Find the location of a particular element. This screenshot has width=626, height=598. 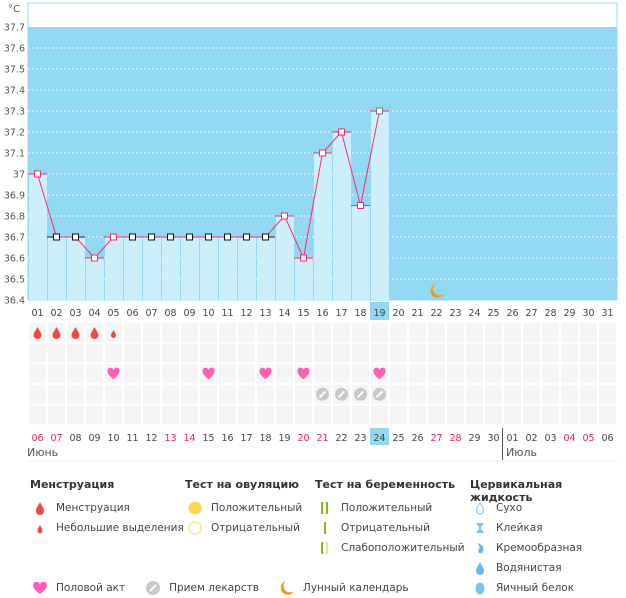

y-tick-label: 37.4 is located at coordinates (14, 91).